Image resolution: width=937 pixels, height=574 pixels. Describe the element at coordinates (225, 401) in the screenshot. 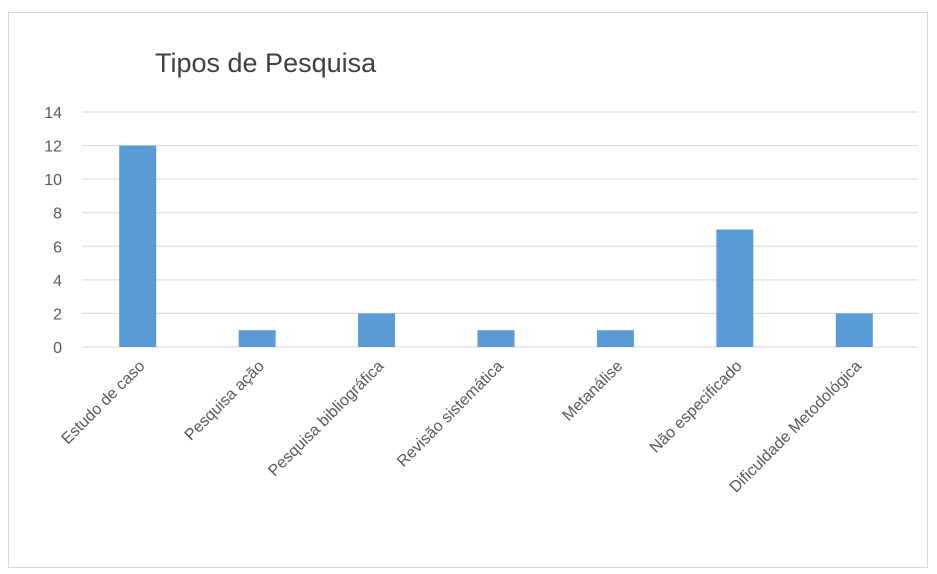

I see `x-tick-label: Pesquisa ação` at that location.